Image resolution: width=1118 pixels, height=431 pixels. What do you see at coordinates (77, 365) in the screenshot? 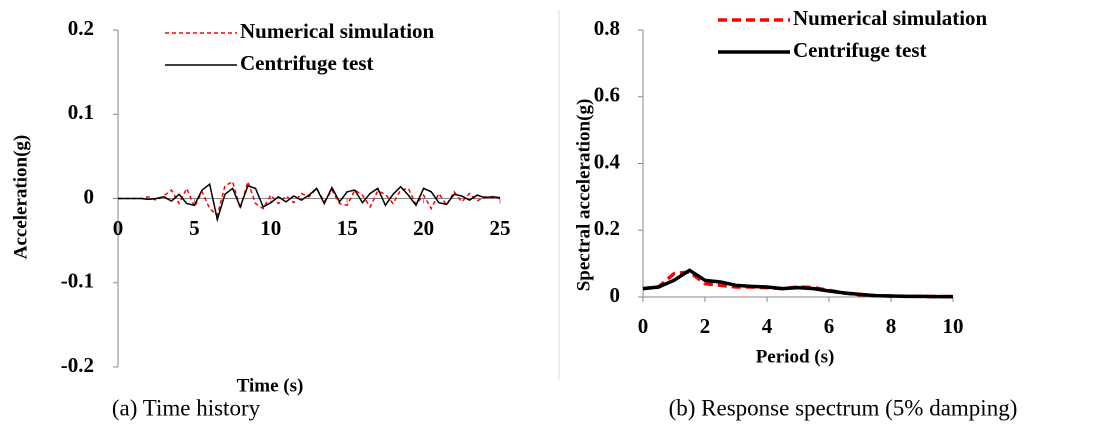
I see `y-tick-label: -0.2` at bounding box center [77, 365].